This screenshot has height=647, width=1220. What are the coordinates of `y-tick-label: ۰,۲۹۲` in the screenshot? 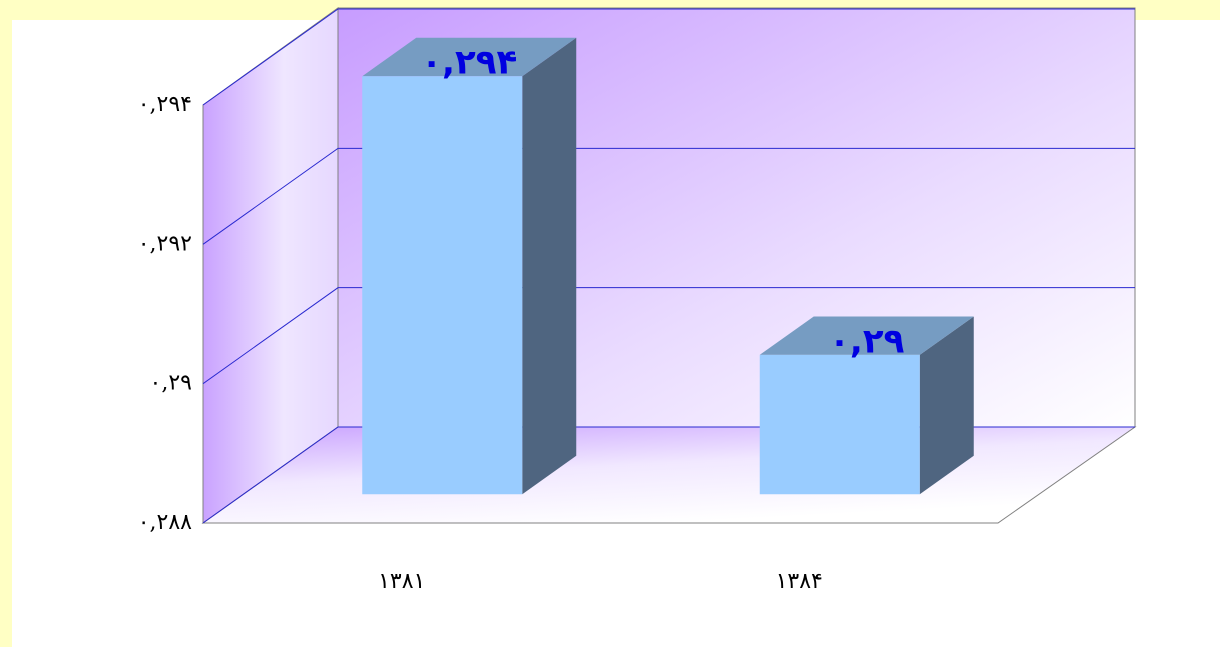 It's located at (165, 243).